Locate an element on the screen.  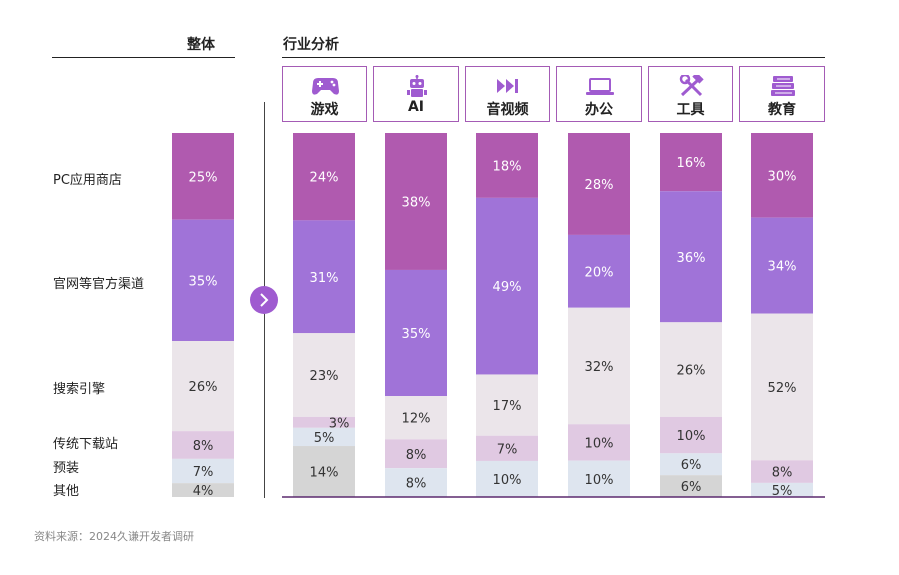
data-label-tools-4: 6% is located at coordinates (691, 465).